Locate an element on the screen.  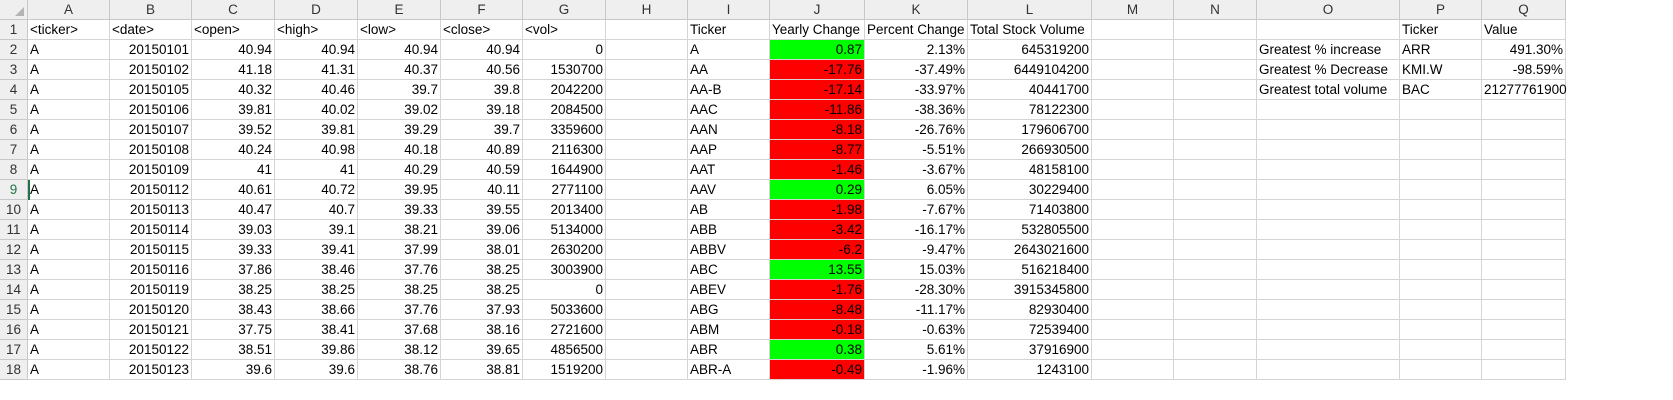
data-cell: 20150119 is located at coordinates (151, 290).